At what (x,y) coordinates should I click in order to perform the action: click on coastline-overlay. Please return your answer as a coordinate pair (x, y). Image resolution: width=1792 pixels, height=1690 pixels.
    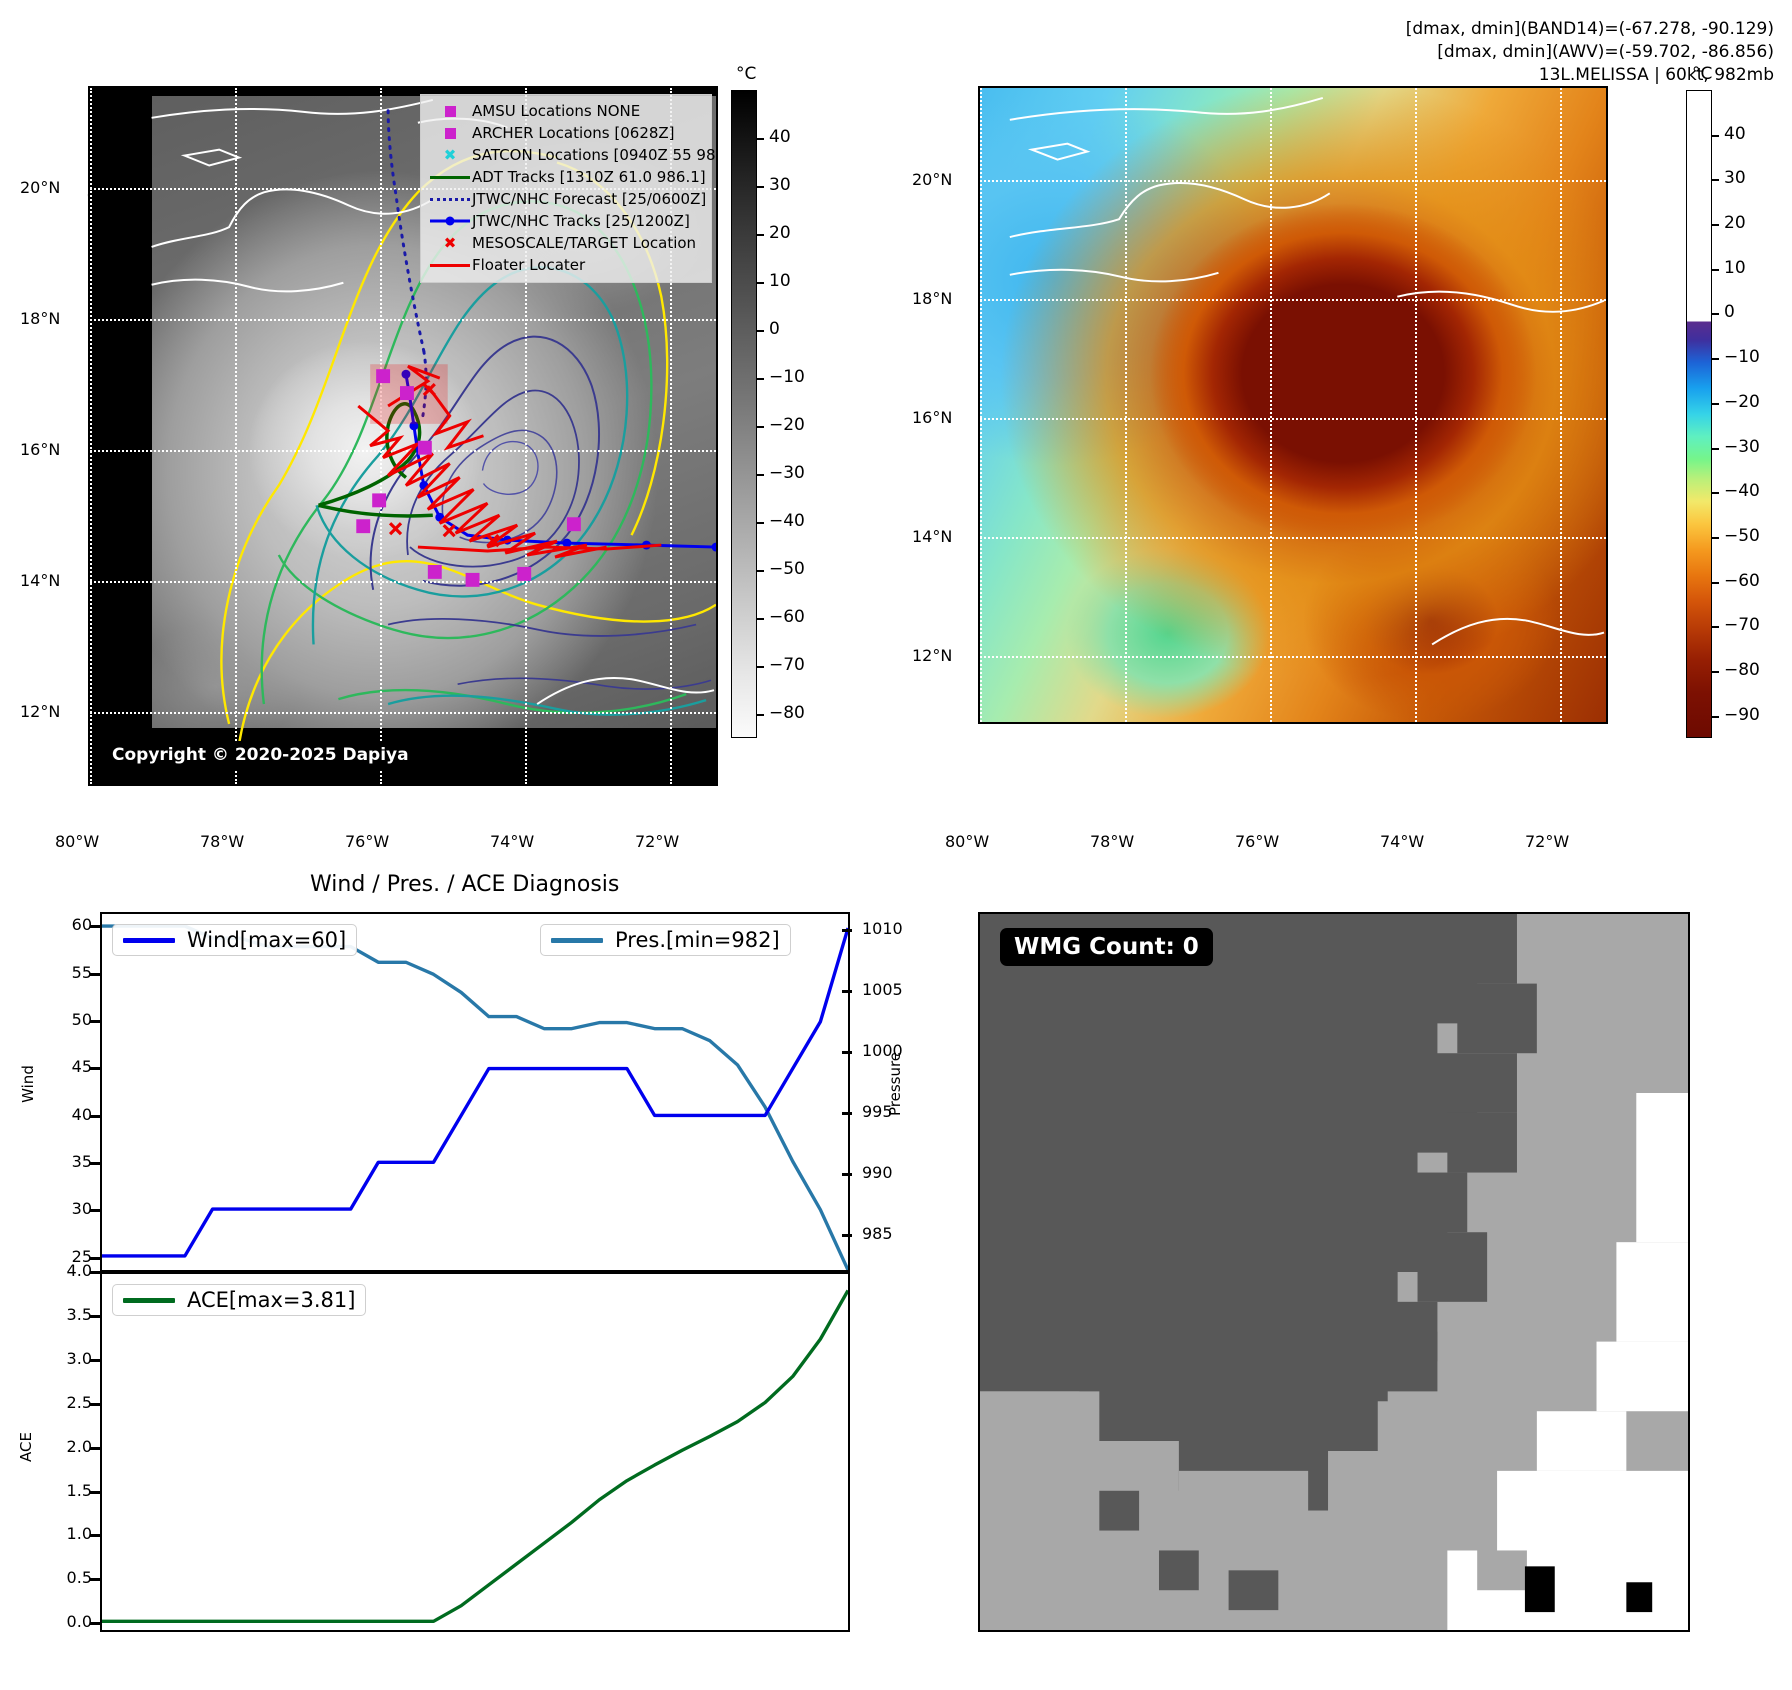
    Looking at the image, I should click on (433, 401).